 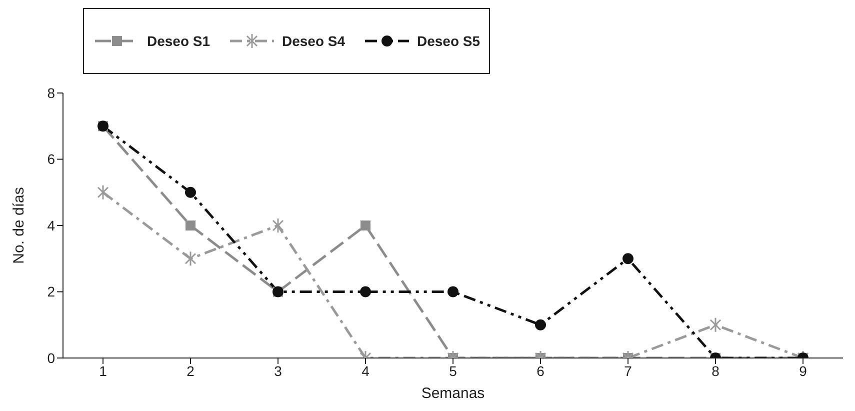 What do you see at coordinates (628, 370) in the screenshot?
I see `x-tick-label: 7` at bounding box center [628, 370].